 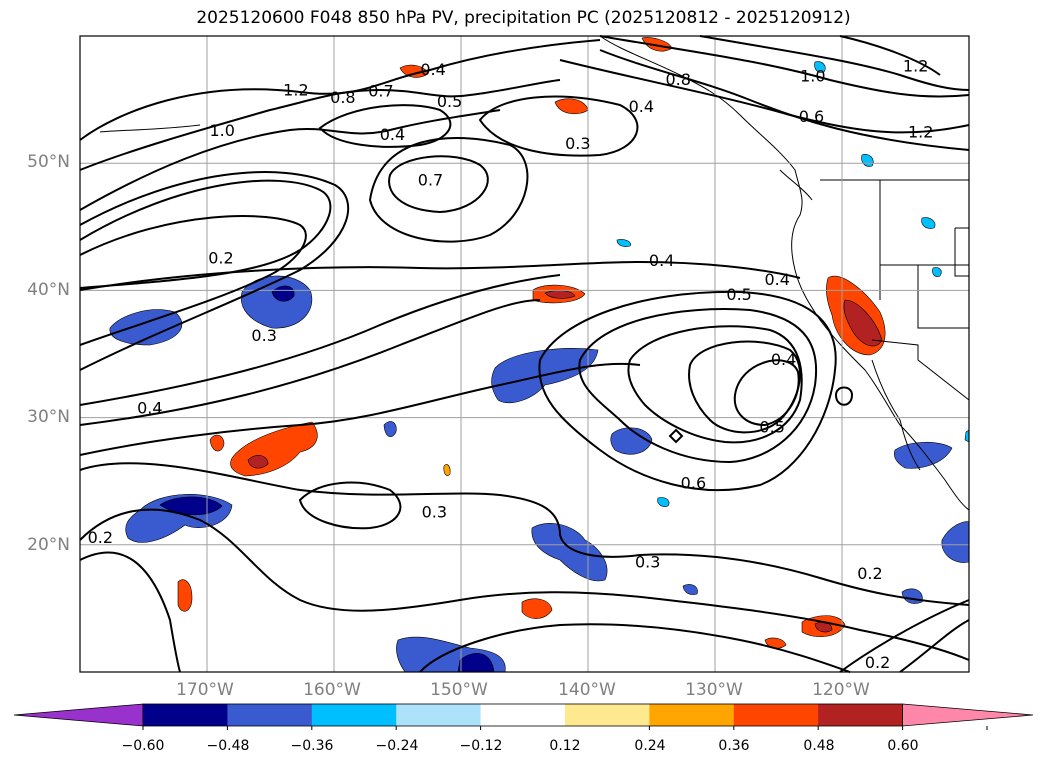 What do you see at coordinates (841, 690) in the screenshot?
I see `lon-label: 120°W` at bounding box center [841, 690].